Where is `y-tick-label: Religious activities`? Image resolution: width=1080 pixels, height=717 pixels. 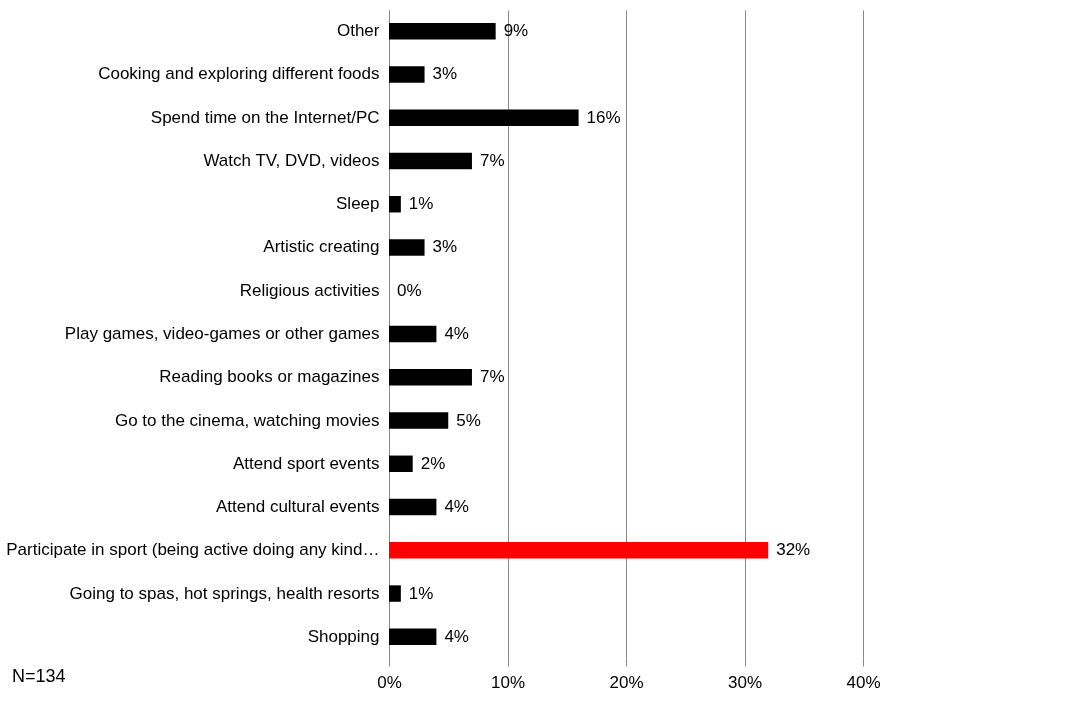
y-tick-label: Religious activities is located at coordinates (309, 290).